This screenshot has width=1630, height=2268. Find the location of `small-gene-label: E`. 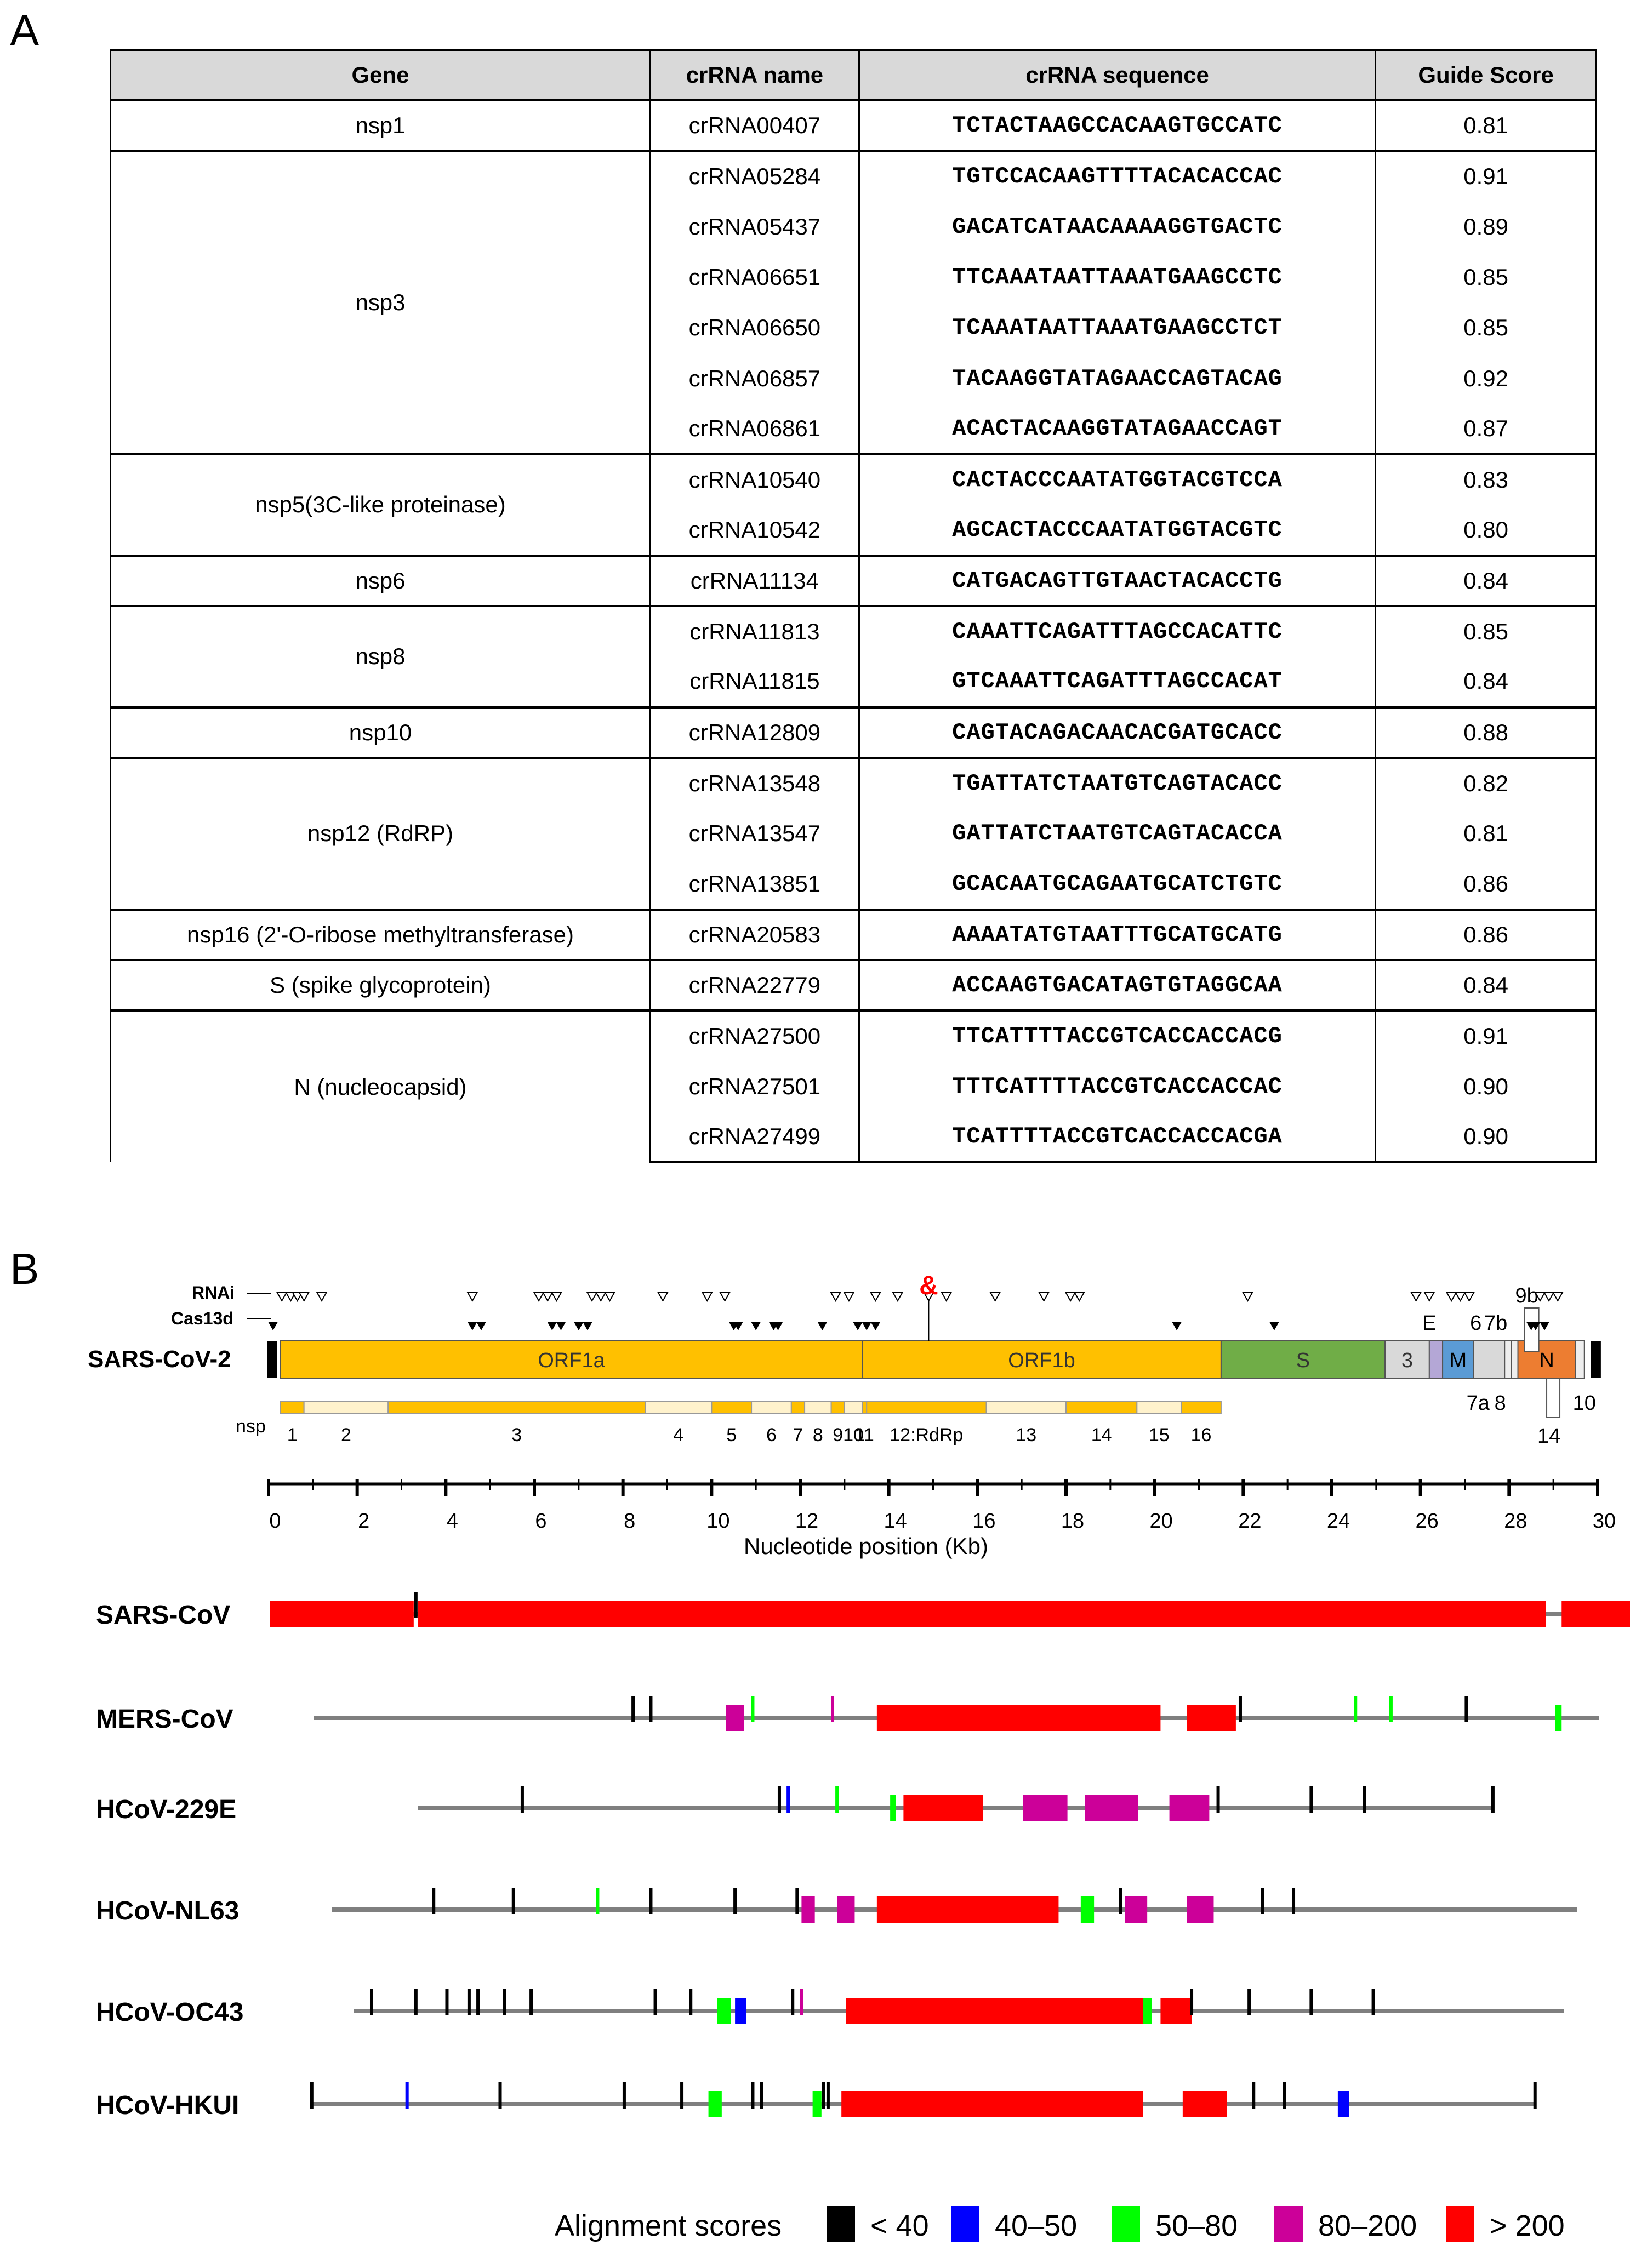

small-gene-label: E is located at coordinates (1429, 1323).